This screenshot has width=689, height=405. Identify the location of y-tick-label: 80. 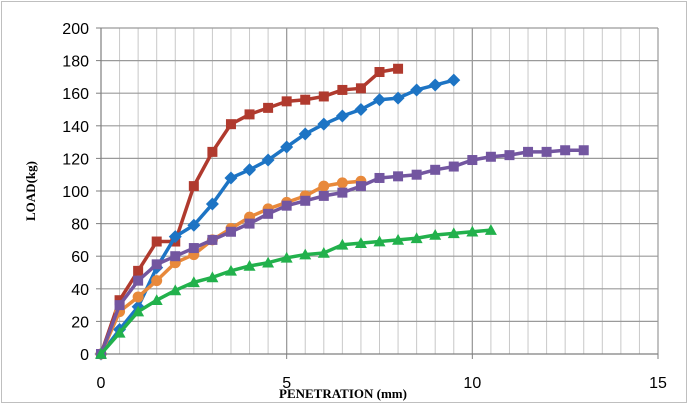
(80, 225).